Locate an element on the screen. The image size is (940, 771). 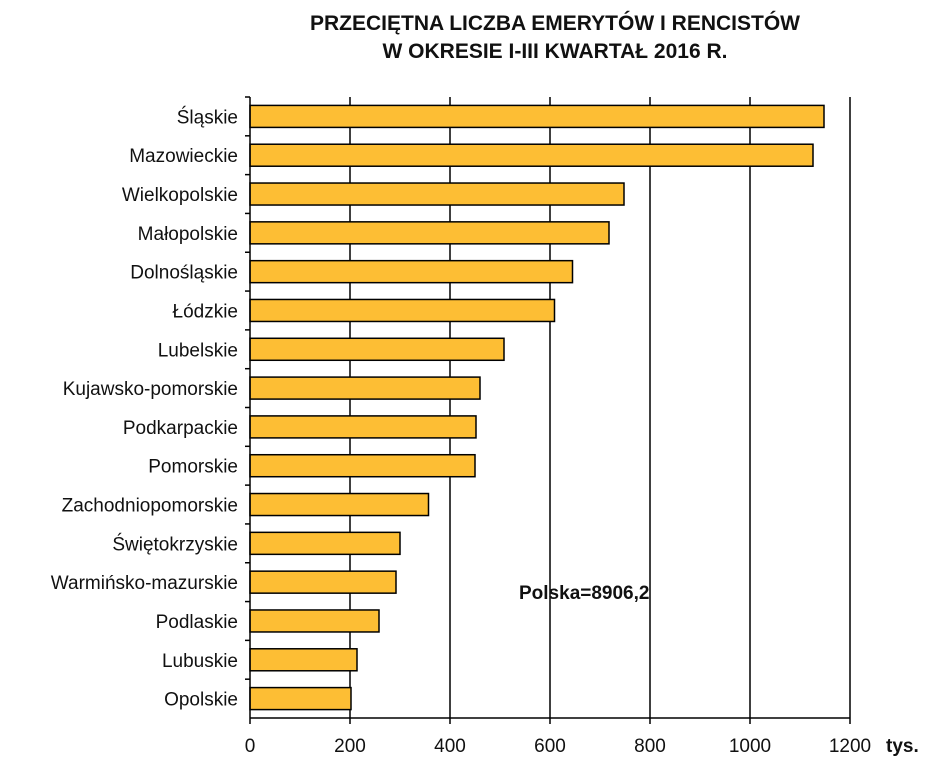
x-tick-label: 200 is located at coordinates (350, 746).